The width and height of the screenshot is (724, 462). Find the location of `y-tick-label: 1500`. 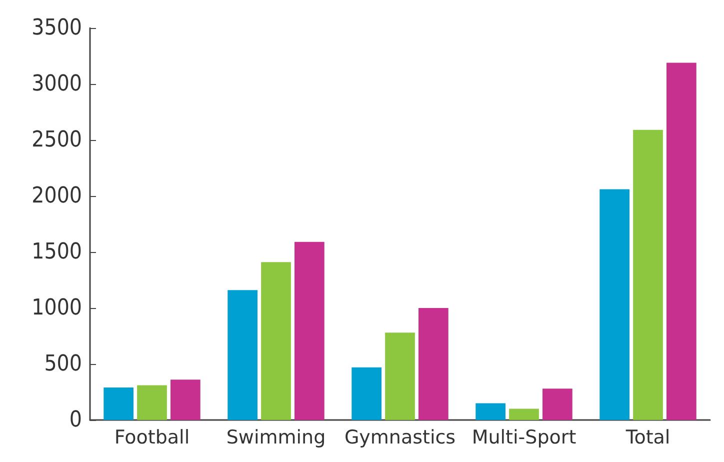

y-tick-label: 1500 is located at coordinates (57, 252).